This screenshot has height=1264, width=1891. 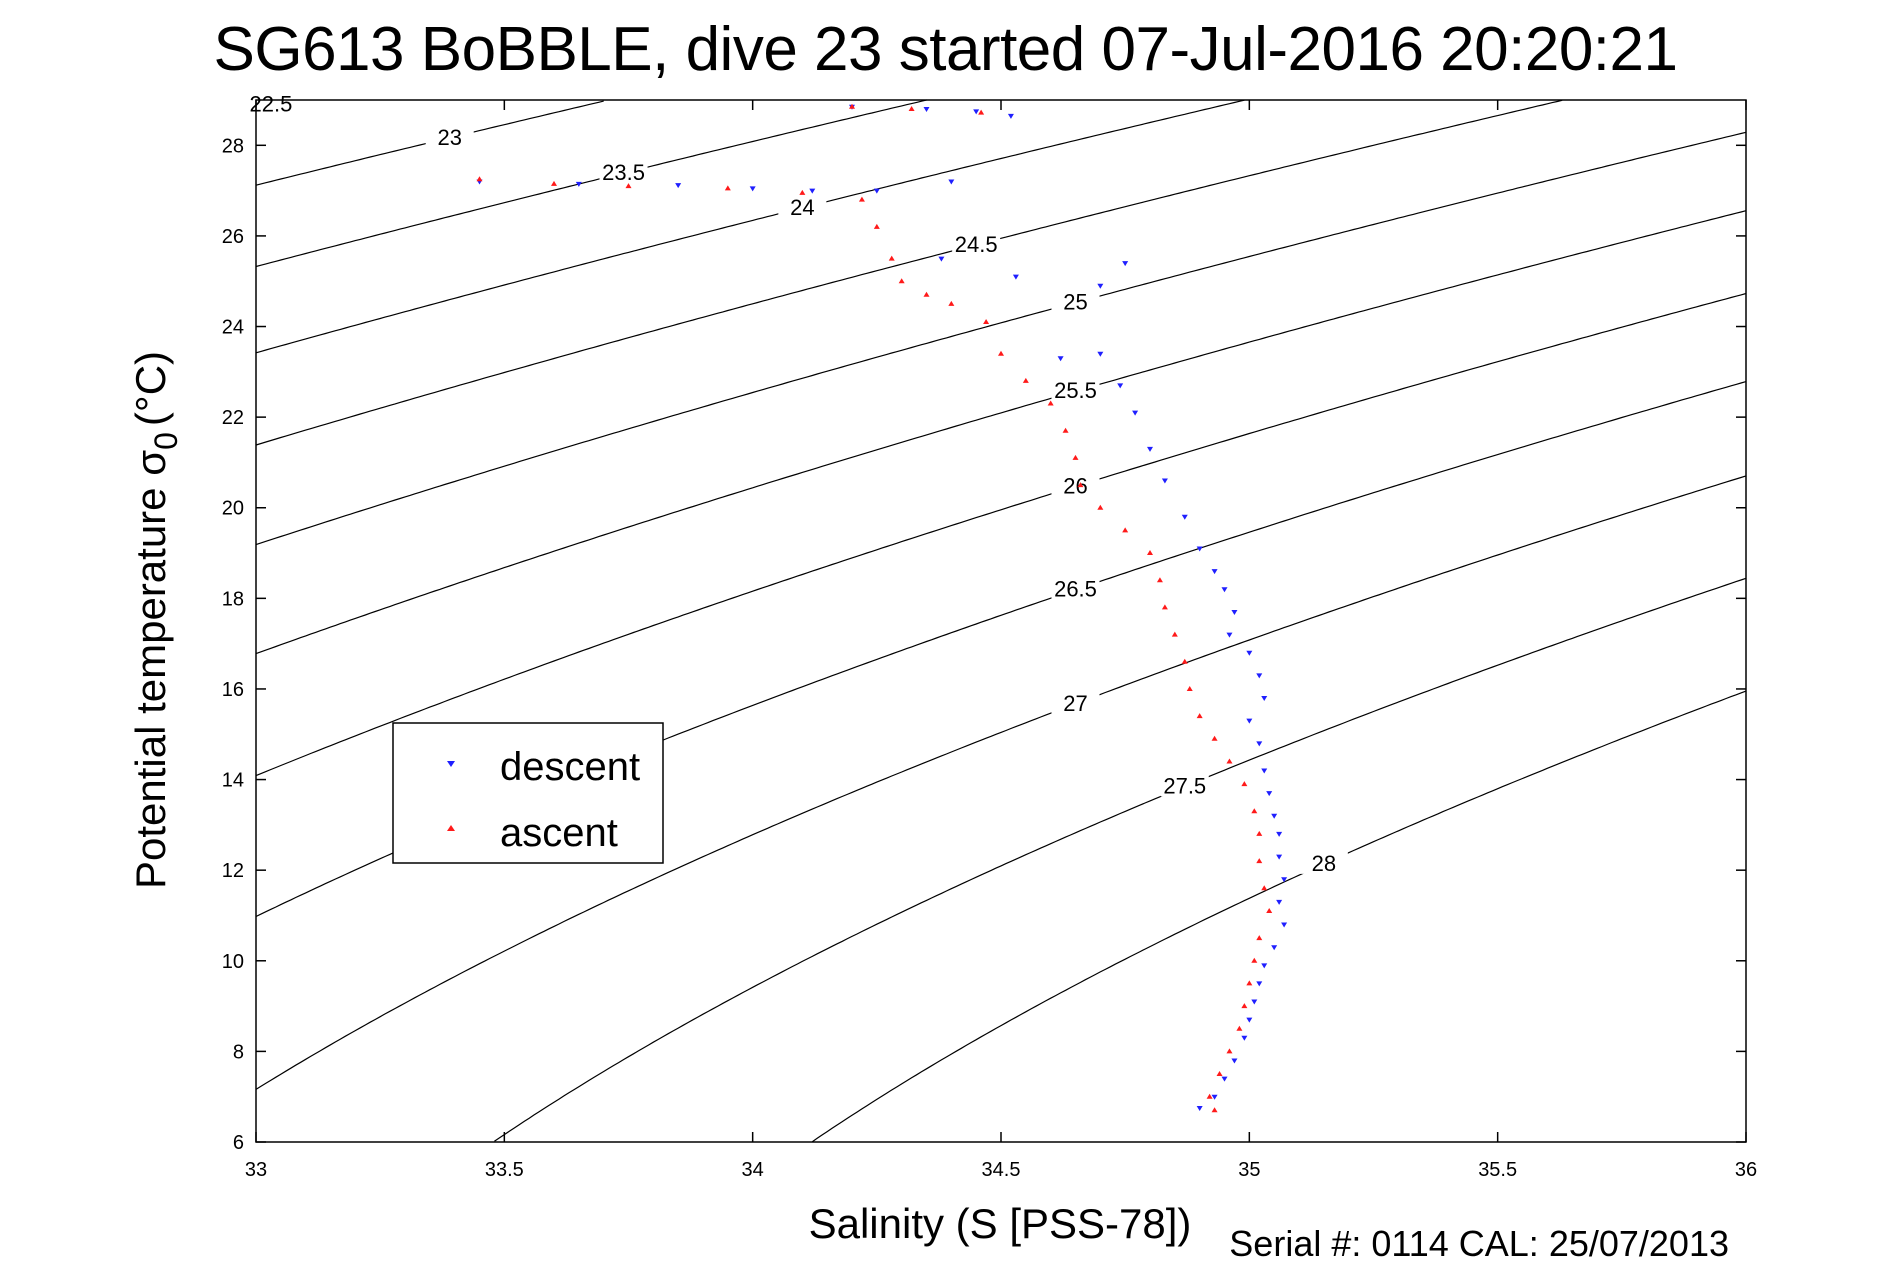 What do you see at coordinates (233, 509) in the screenshot?
I see `y-tick-label: 20` at bounding box center [233, 509].